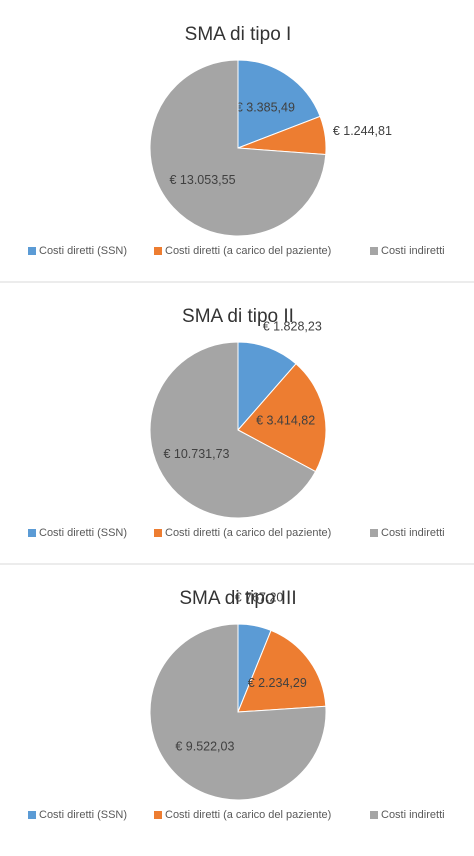  What do you see at coordinates (259, 597) in the screenshot?
I see `data-label: € 767,20` at bounding box center [259, 597].